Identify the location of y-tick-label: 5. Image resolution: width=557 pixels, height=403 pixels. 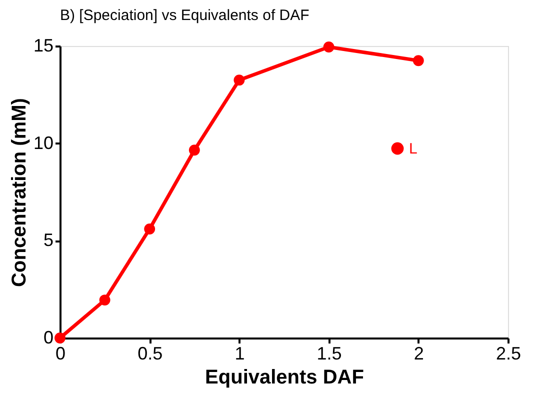
(48, 240).